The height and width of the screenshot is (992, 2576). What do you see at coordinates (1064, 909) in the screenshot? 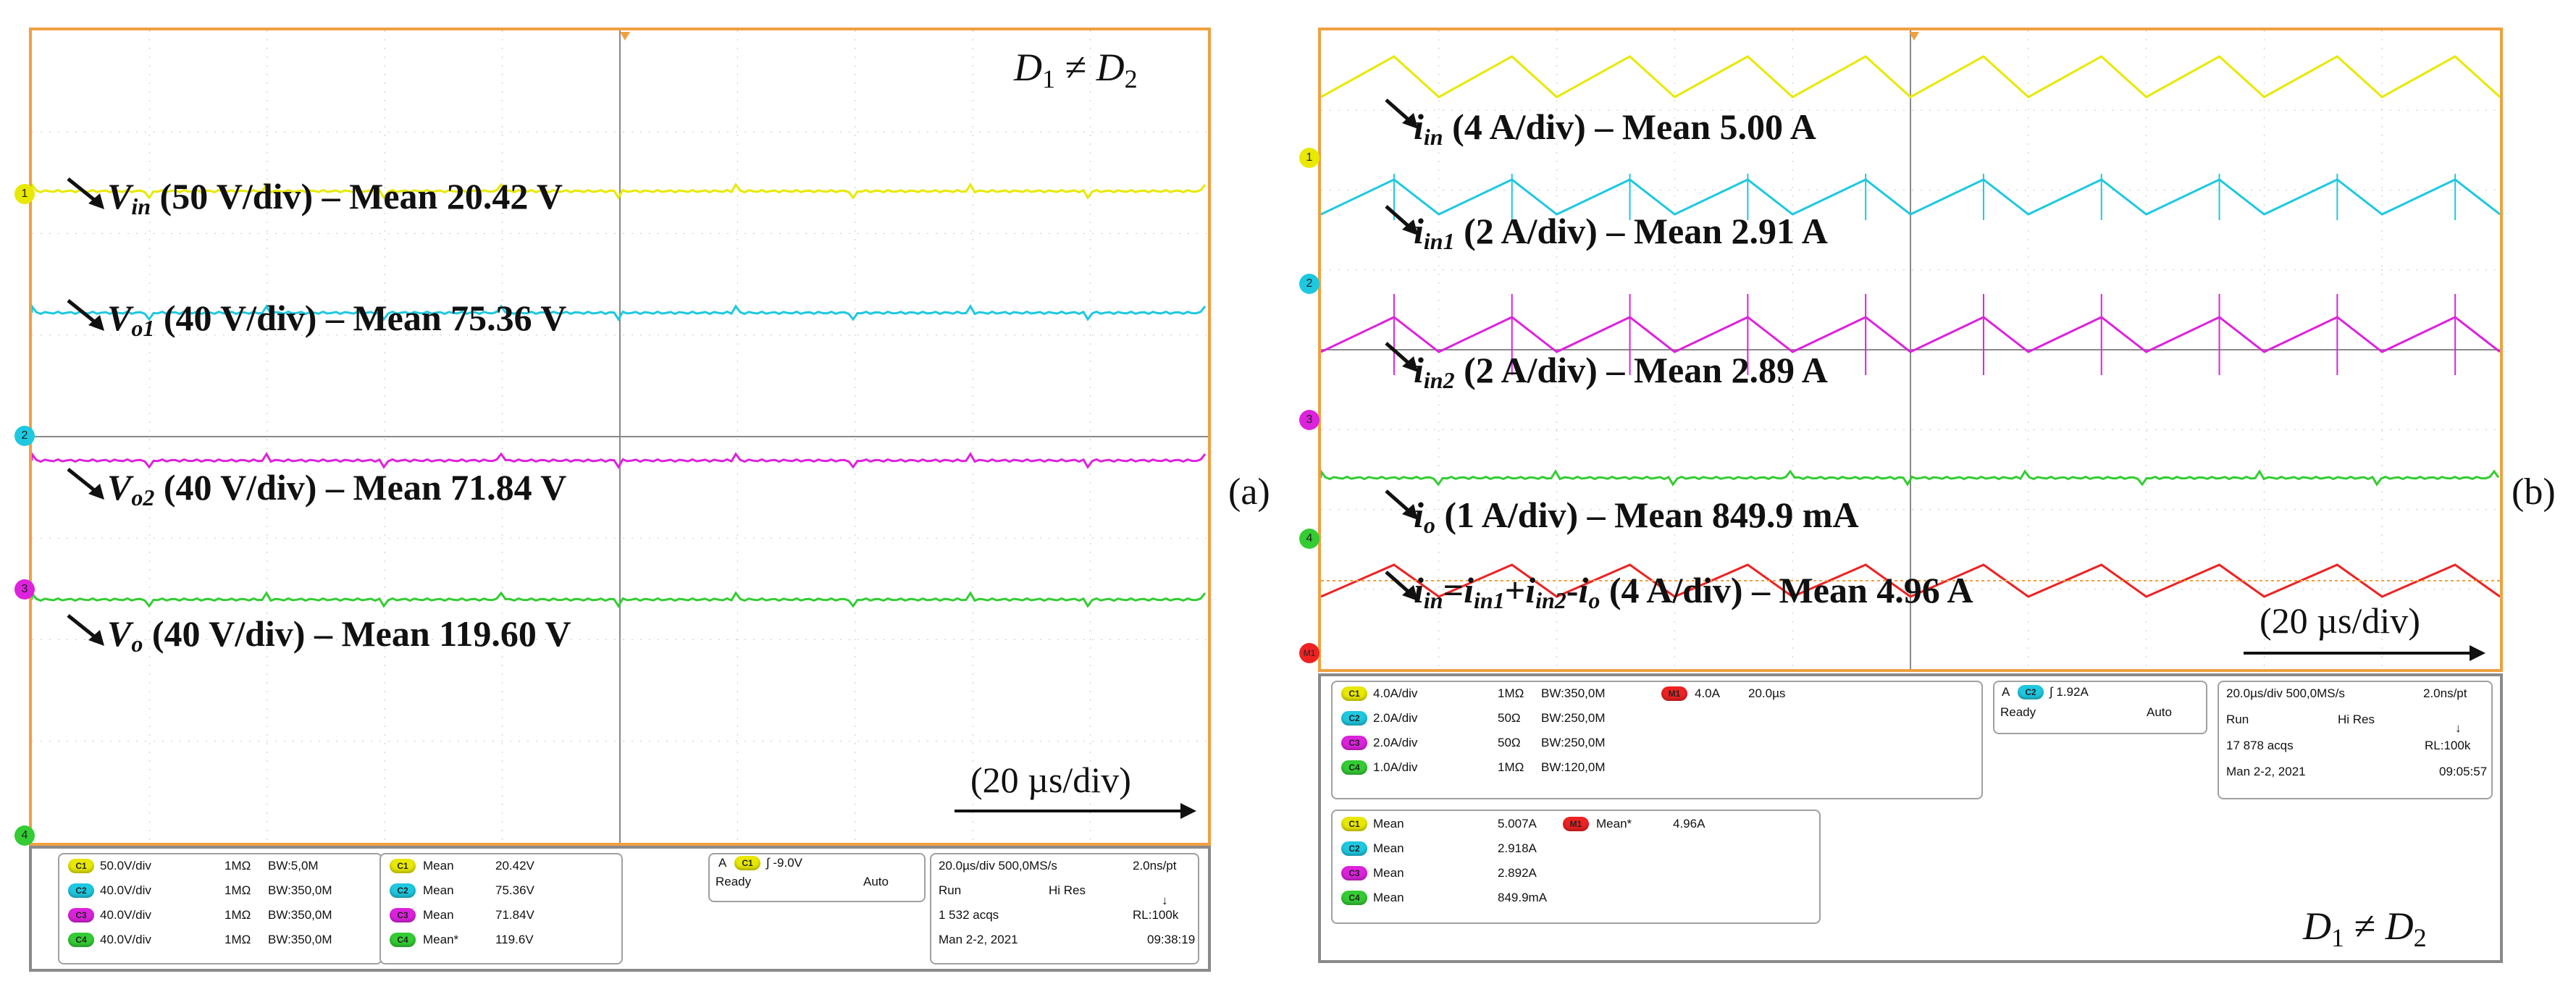
I see `acquisition-box-a` at bounding box center [1064, 909].